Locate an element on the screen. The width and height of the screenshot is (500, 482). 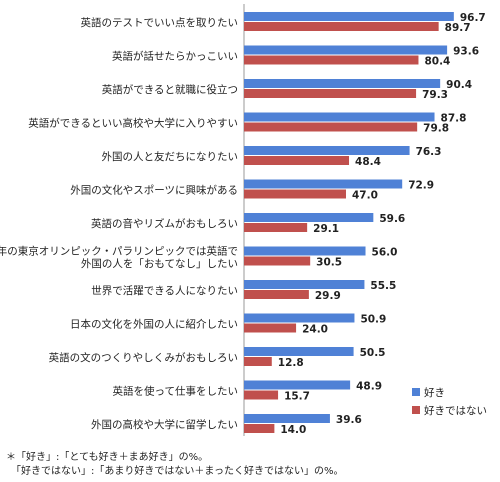
category-label-line: 英語ができるといい高校や大学に入りやすい is located at coordinates (133, 123).